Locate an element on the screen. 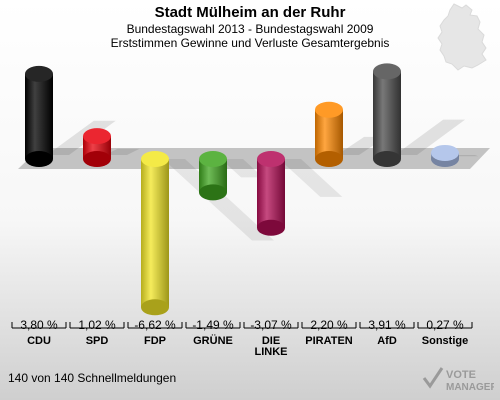 This screenshot has height=400, width=500. logo-text-manager: MANAGER is located at coordinates (470, 387).